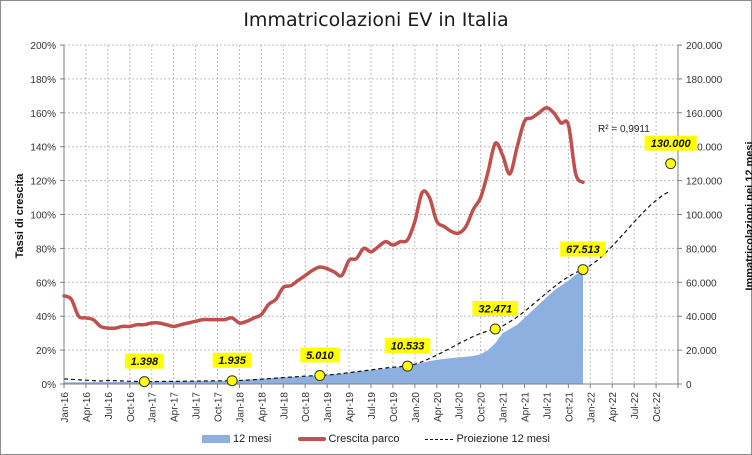 Image resolution: width=752 pixels, height=455 pixels. Describe the element at coordinates (262, 407) in the screenshot. I see `x-tick-label: Apr-18` at that location.